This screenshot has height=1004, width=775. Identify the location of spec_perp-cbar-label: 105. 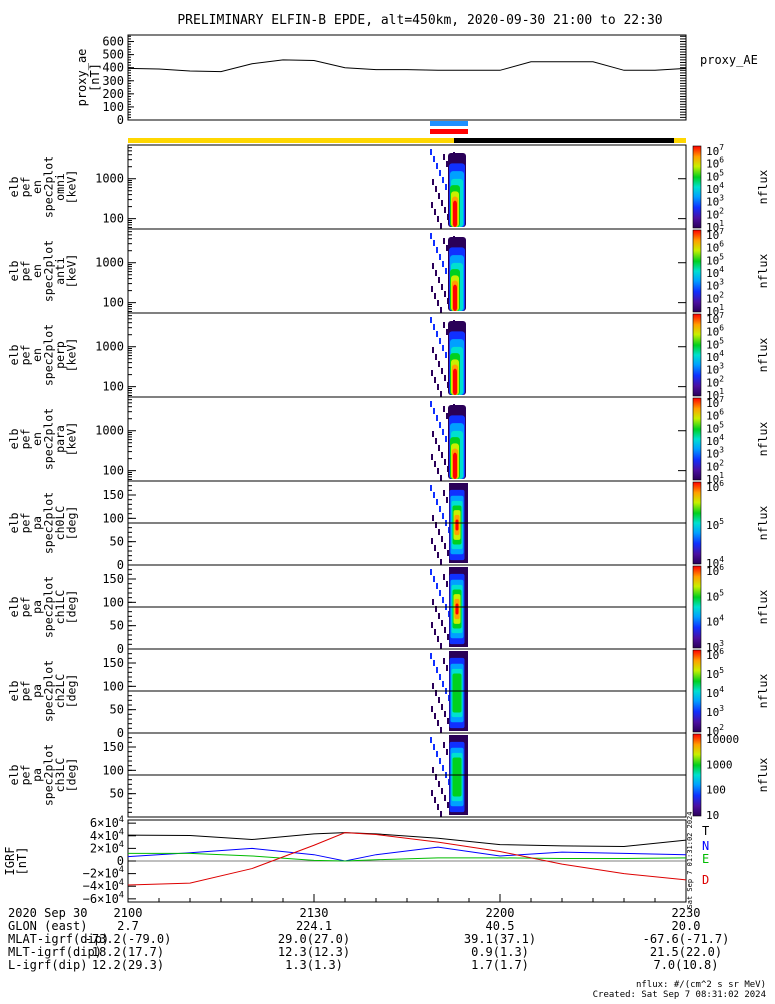
(715, 343).